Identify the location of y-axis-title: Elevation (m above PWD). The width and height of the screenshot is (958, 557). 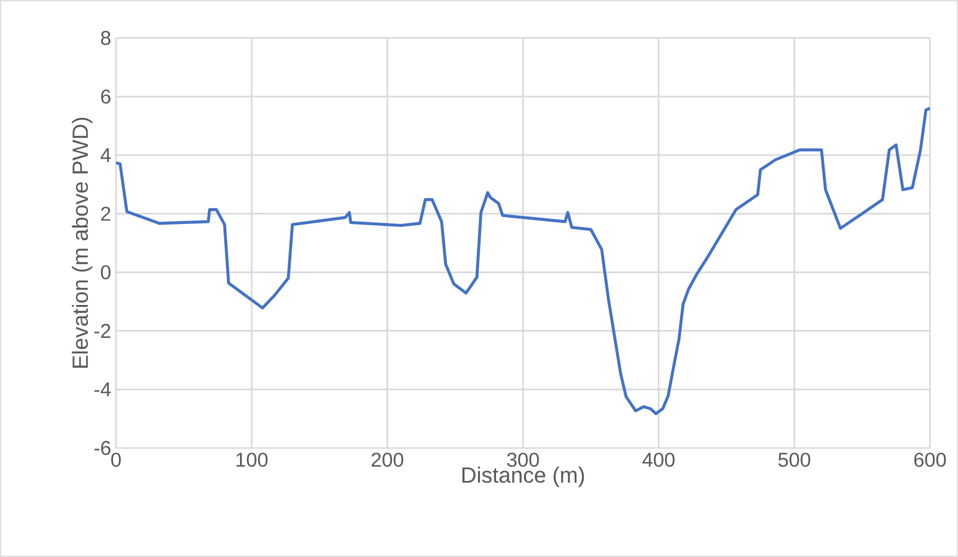
(82, 243).